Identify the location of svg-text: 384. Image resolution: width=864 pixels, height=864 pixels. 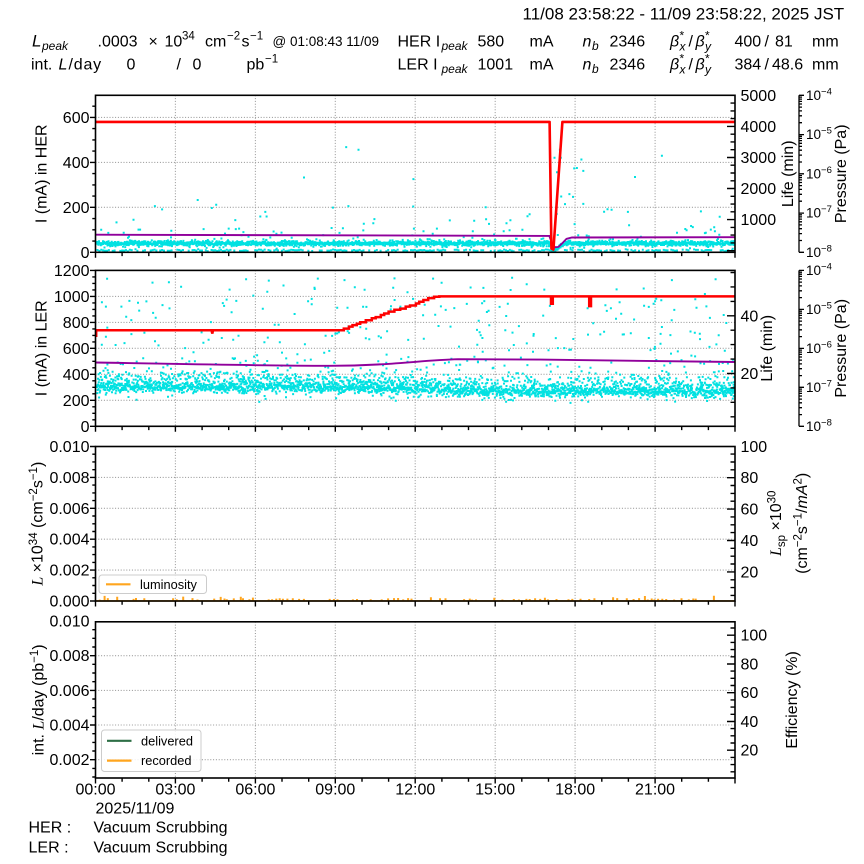
(748, 65).